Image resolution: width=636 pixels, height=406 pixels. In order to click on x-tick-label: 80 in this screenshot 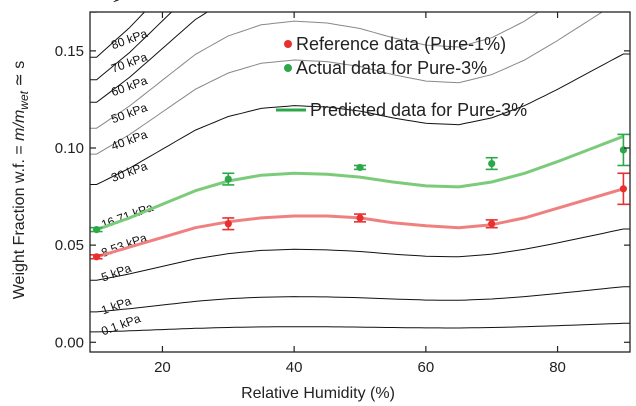, I will do `click(557, 367)`.